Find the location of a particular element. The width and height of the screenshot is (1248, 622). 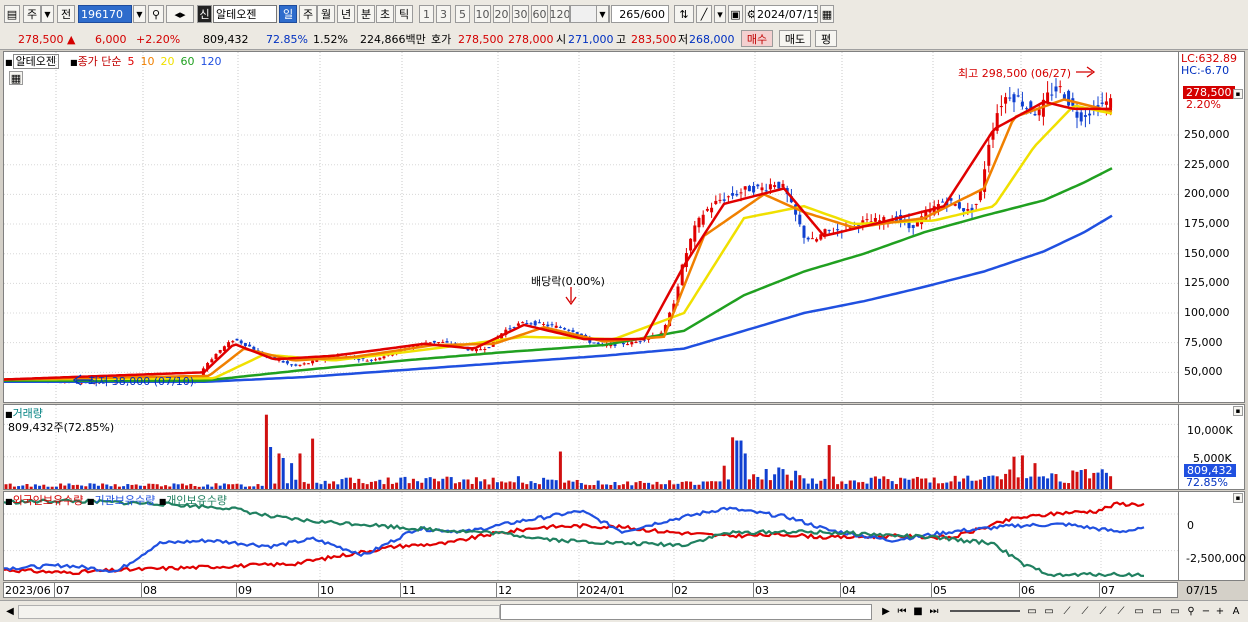

period-tab-6: 틱 is located at coordinates (404, 14).